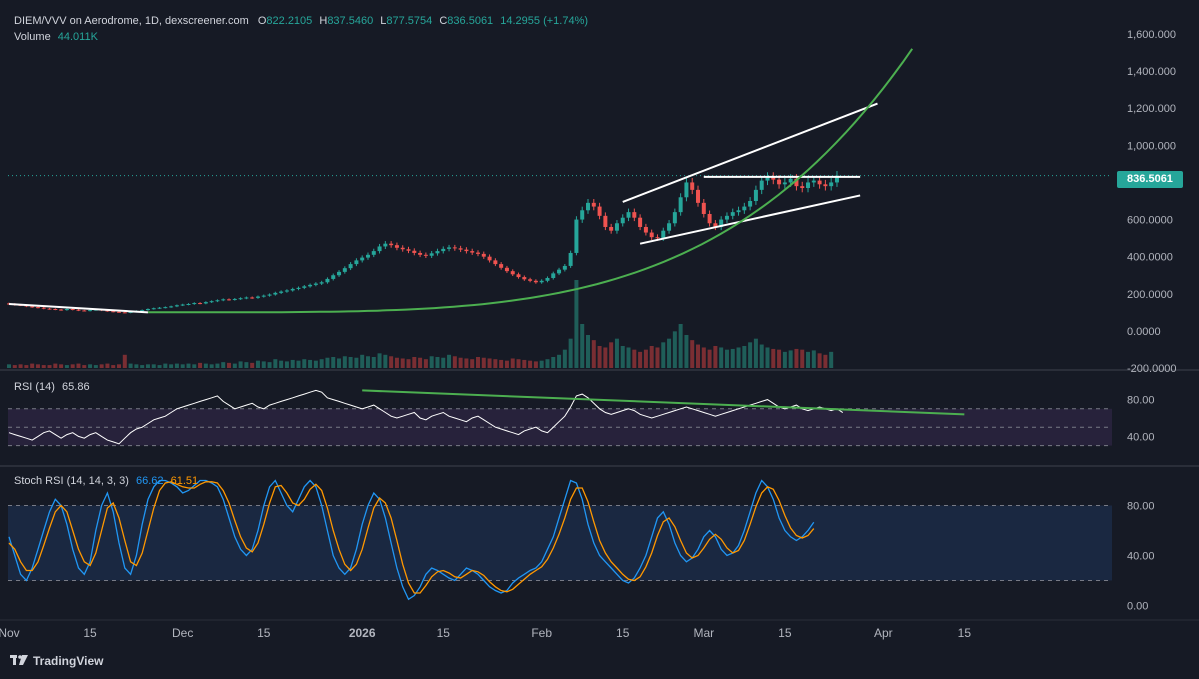  I want to click on price-axis-tick: 0.0000, so click(1144, 332).